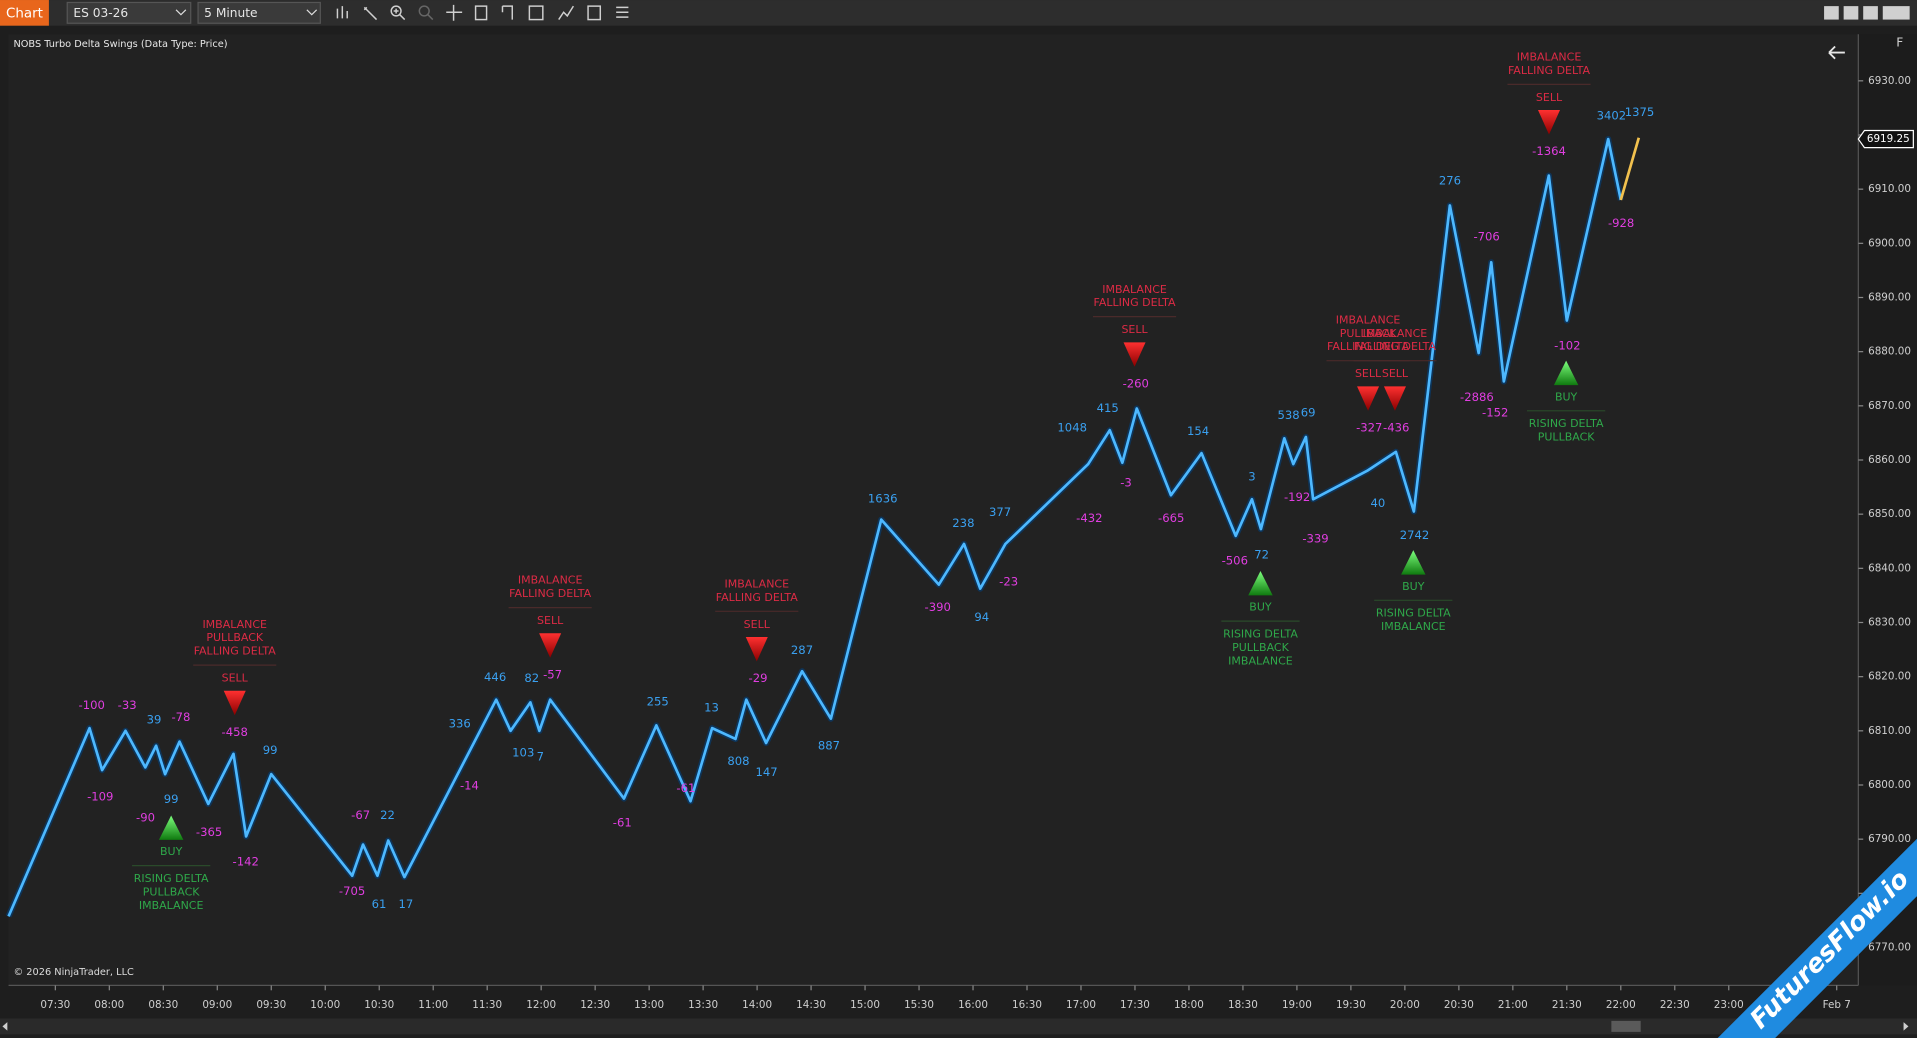  What do you see at coordinates (1198, 431) in the screenshot?
I see `delta-label: 154` at bounding box center [1198, 431].